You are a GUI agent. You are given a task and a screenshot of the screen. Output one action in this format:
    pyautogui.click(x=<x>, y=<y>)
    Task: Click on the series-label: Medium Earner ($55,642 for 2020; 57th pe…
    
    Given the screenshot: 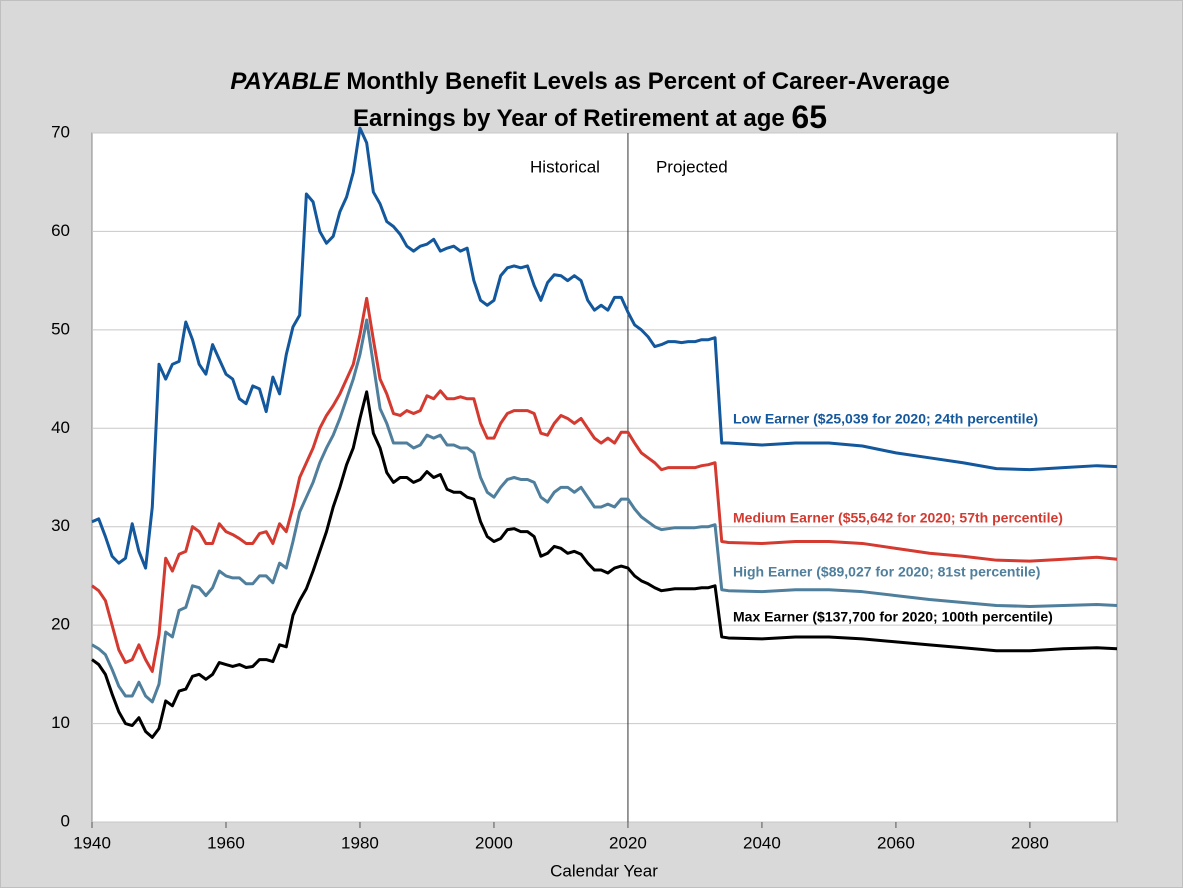 What is the action you would take?
    pyautogui.click(x=898, y=518)
    